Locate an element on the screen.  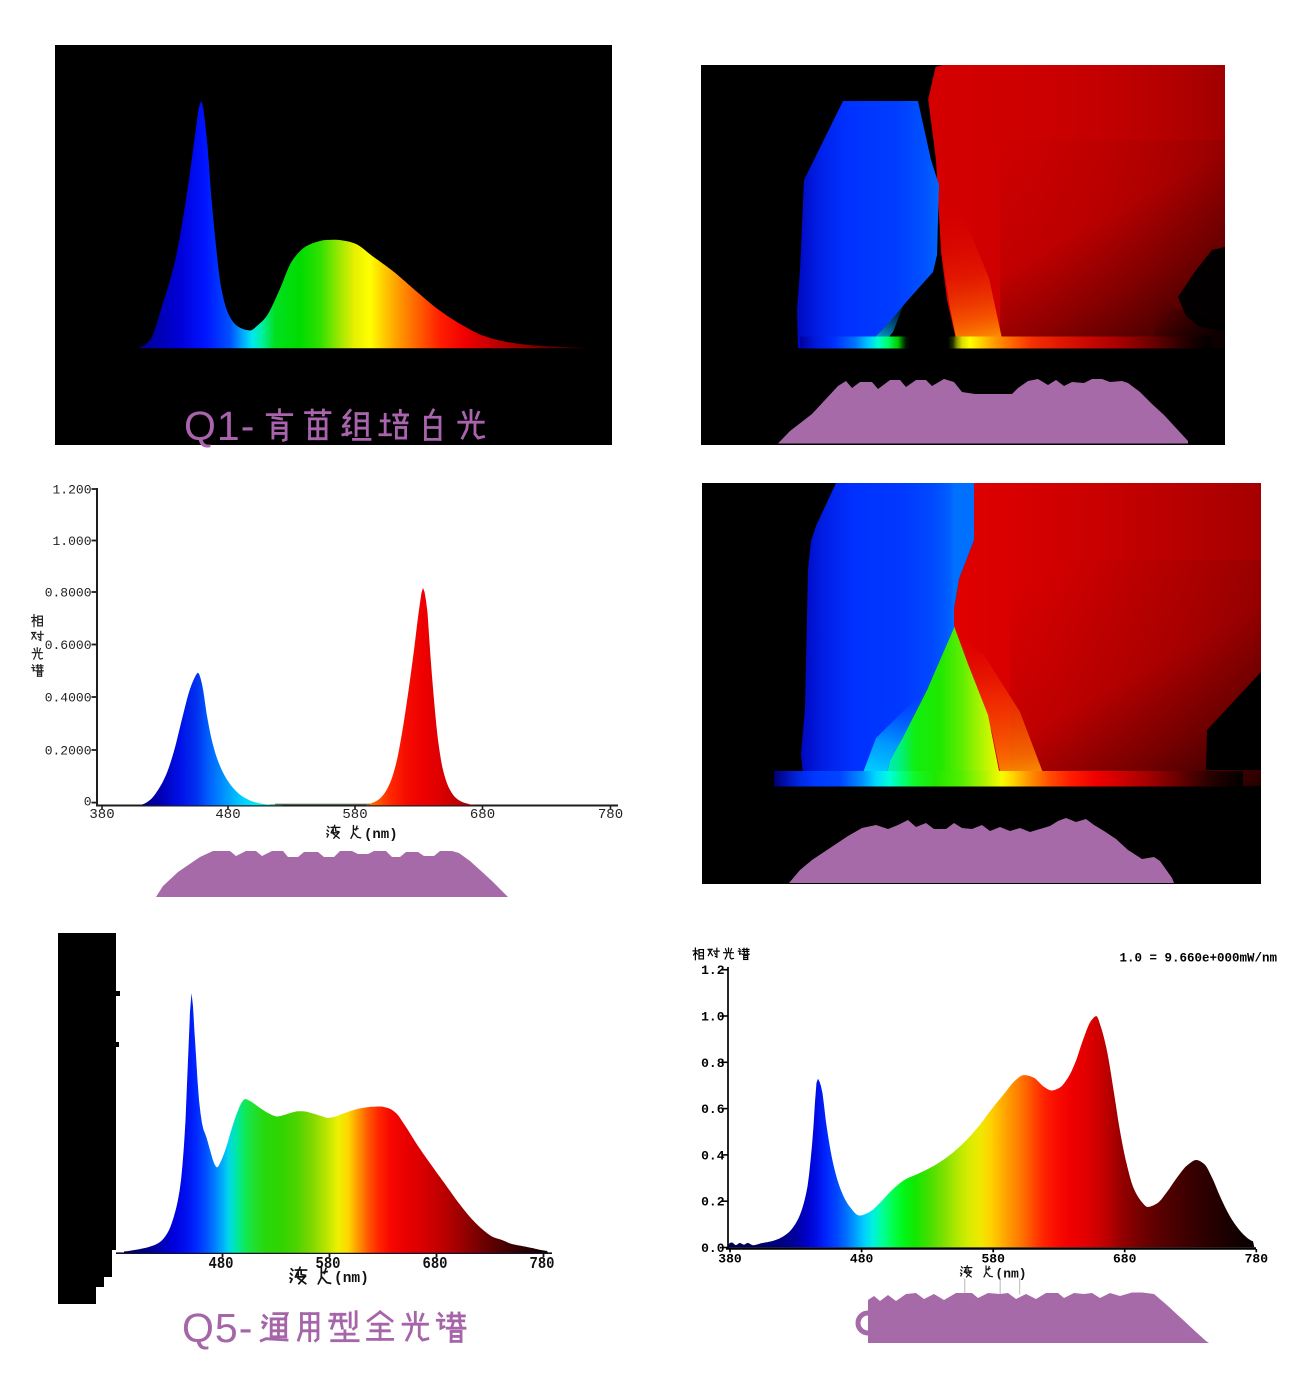
svg-text: 0.4 is located at coordinates (713, 1155).